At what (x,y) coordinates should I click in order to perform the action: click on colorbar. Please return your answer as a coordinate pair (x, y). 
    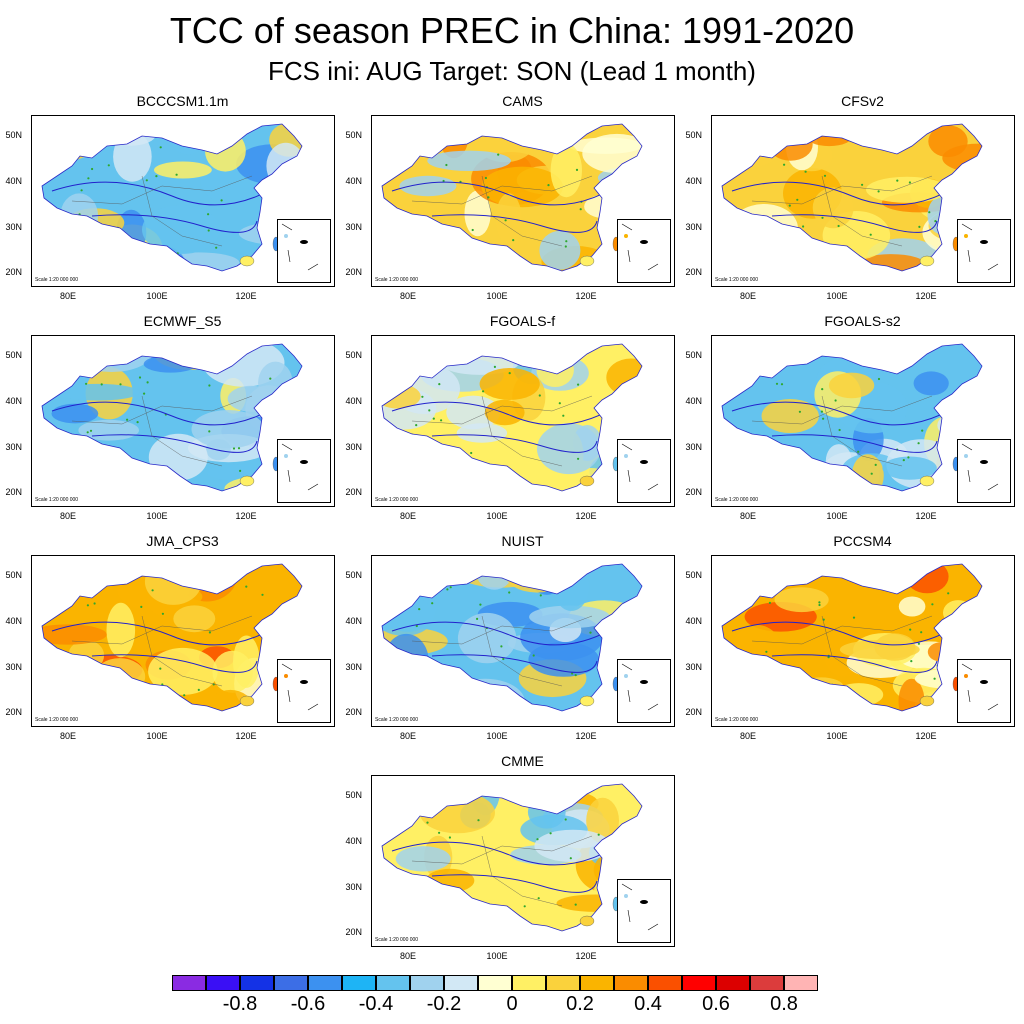
    Looking at the image, I should click on (495, 983).